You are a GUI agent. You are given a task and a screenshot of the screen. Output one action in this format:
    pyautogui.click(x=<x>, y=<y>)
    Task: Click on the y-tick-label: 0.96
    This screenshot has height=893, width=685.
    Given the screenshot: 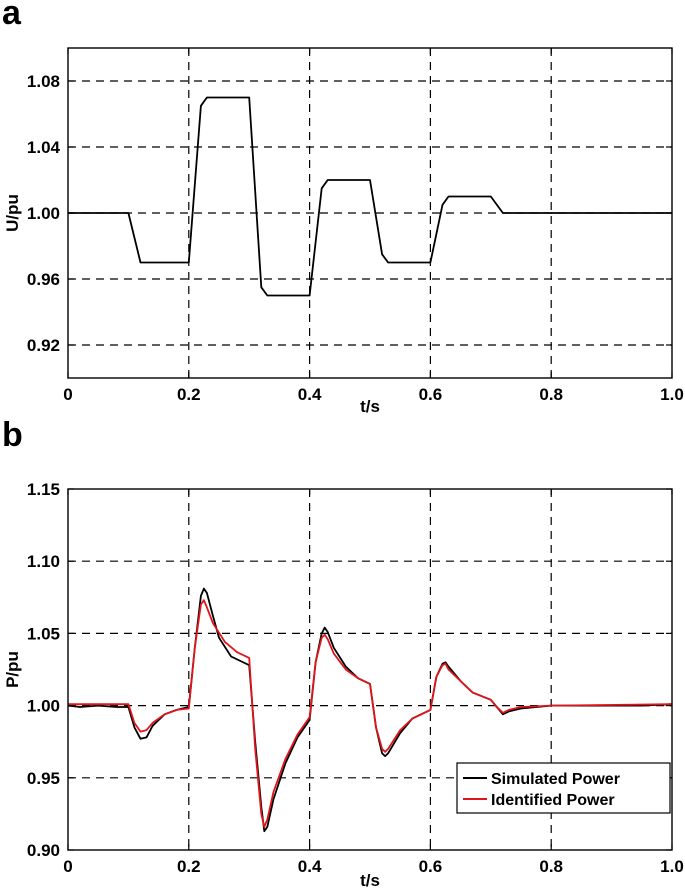 What is the action you would take?
    pyautogui.click(x=43, y=279)
    